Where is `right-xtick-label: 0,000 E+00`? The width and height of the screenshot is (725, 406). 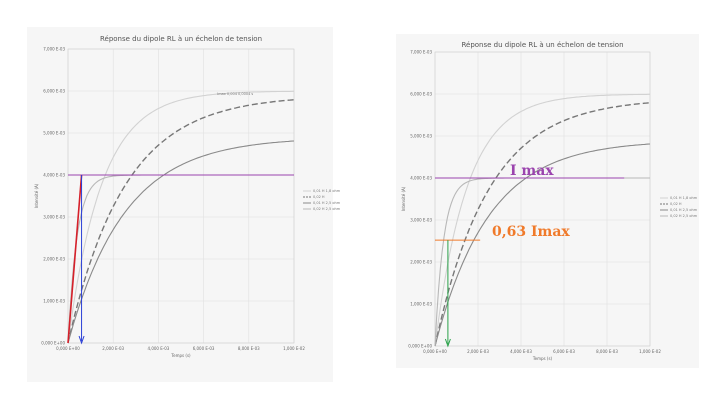
right-xtick-label: 0,000 E+00 is located at coordinates (435, 351).